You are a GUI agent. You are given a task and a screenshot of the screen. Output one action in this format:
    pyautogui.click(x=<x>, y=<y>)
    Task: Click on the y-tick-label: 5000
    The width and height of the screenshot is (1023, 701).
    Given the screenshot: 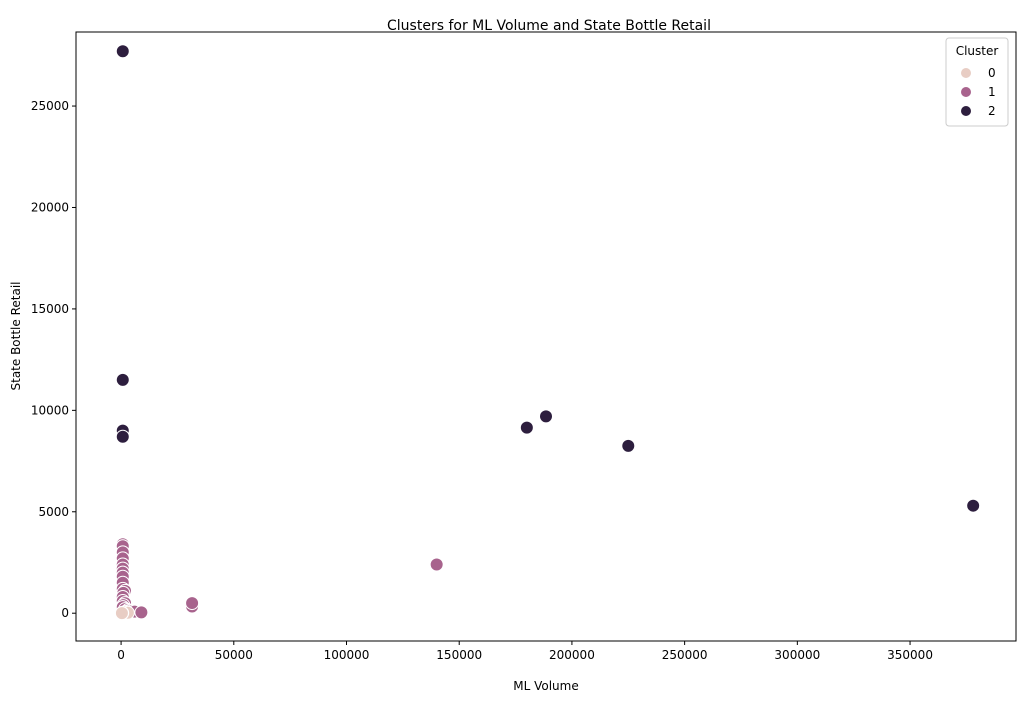 What is the action you would take?
    pyautogui.click(x=53, y=512)
    